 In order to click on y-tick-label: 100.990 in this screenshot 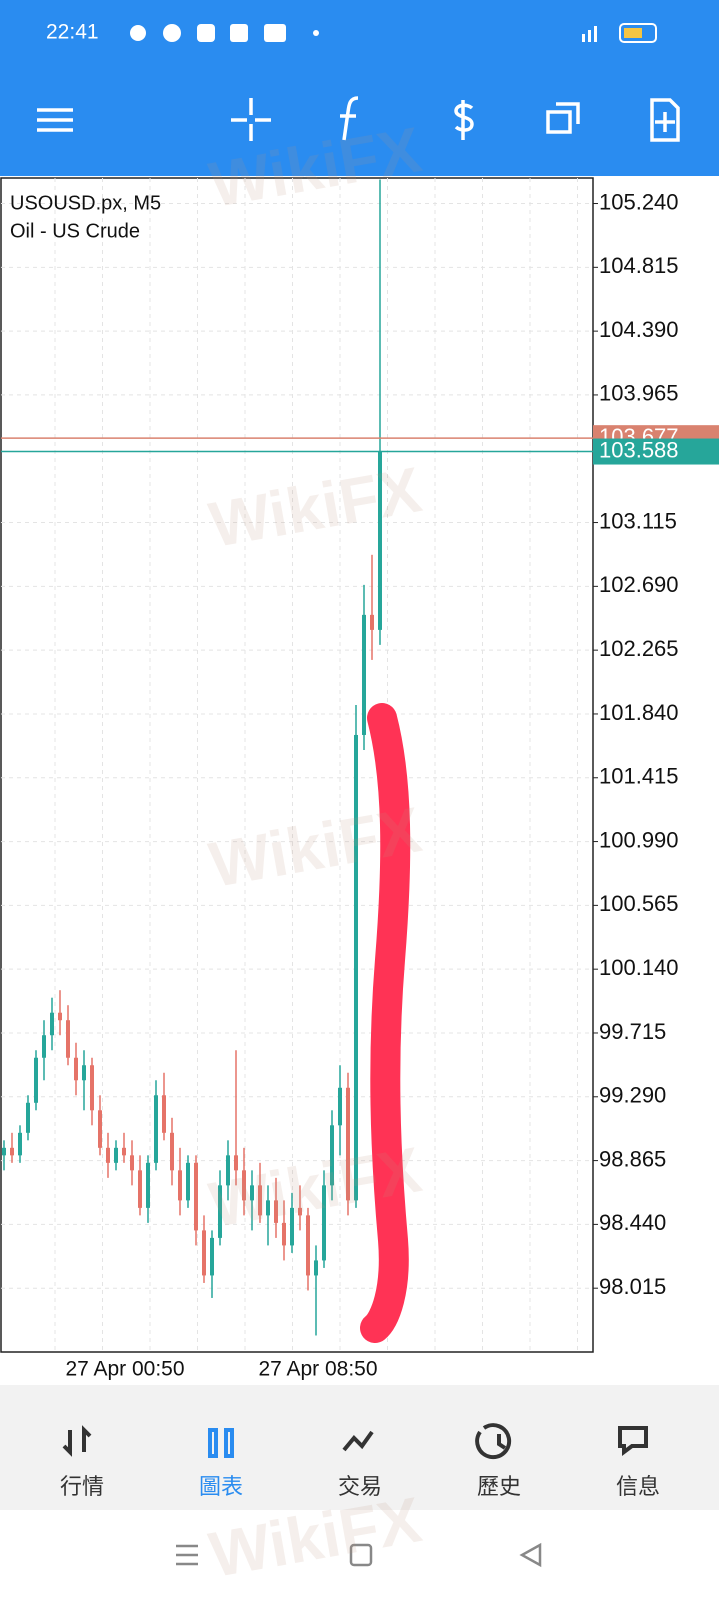, I will do `click(639, 839)`.